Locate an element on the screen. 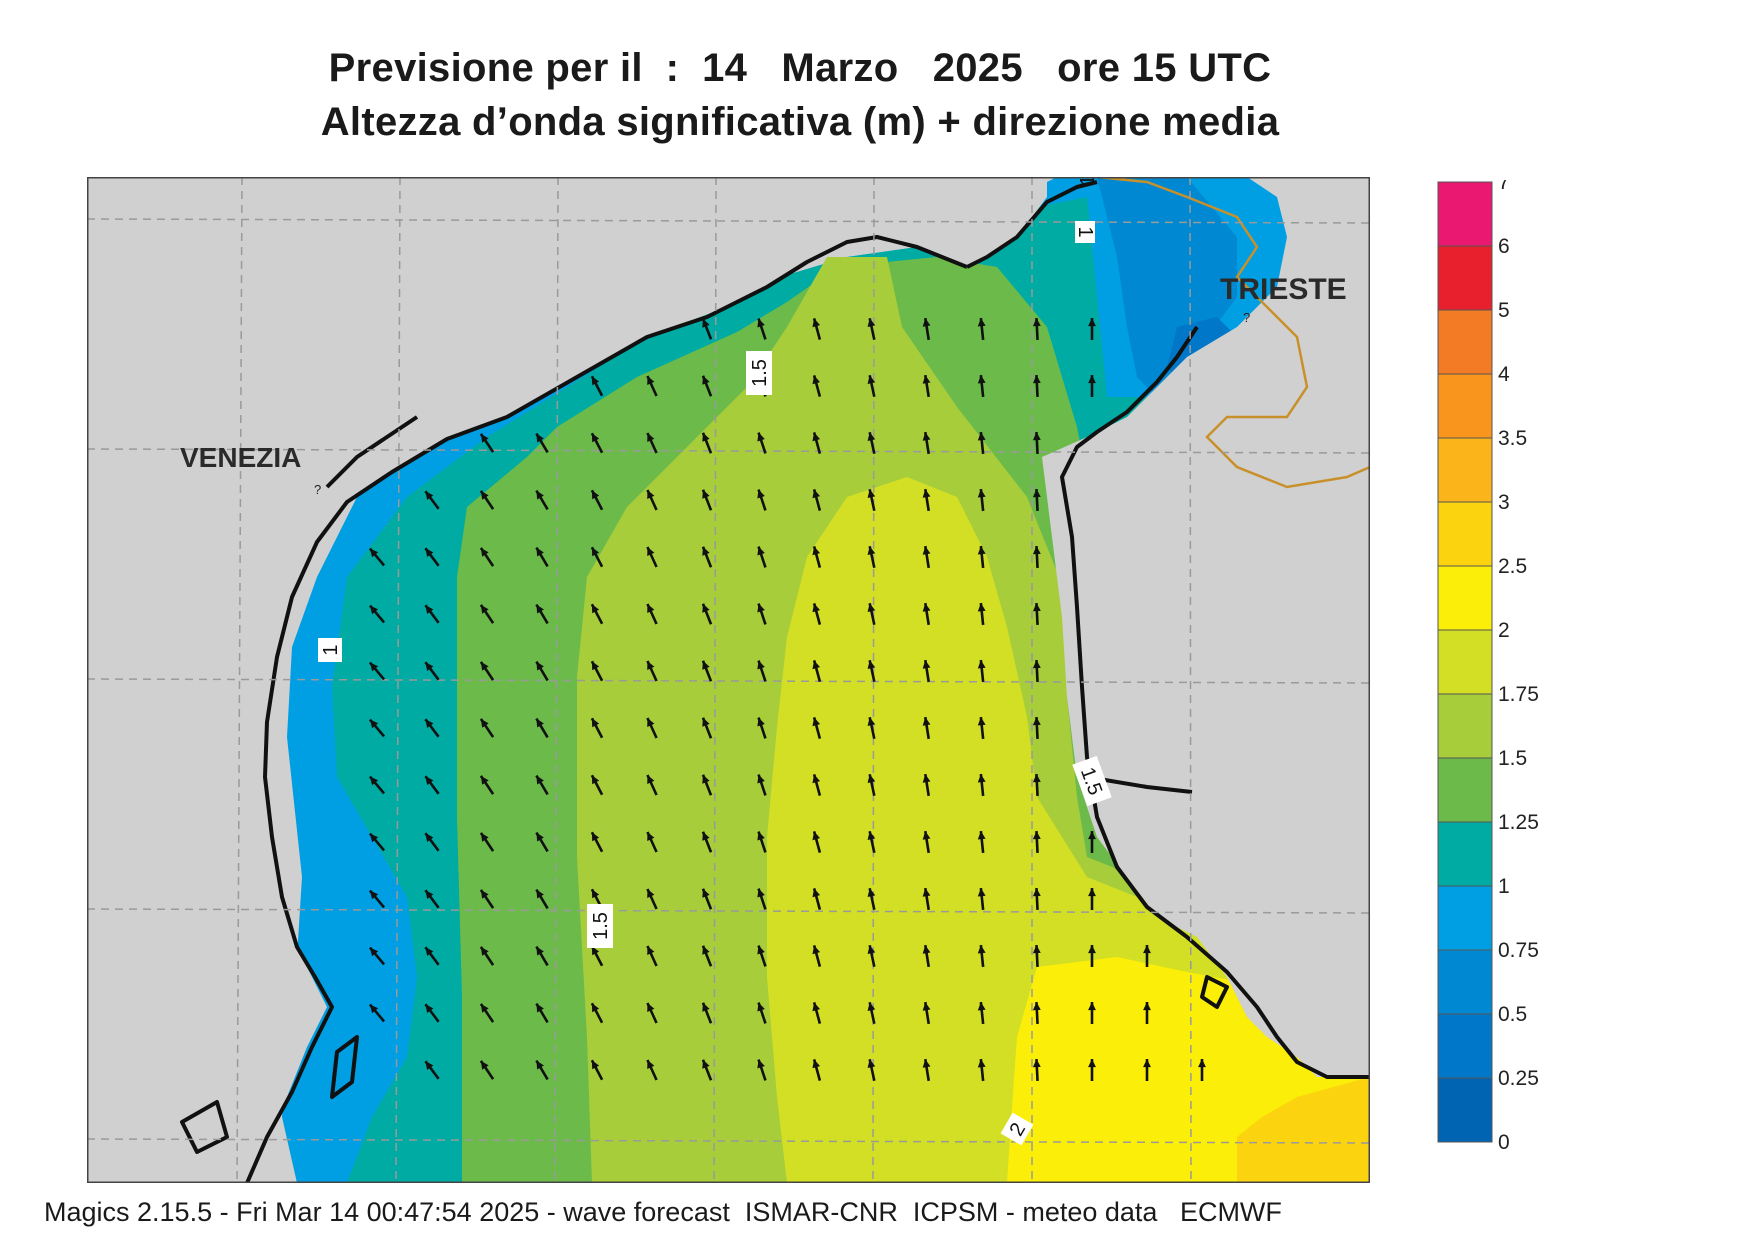 The height and width of the screenshot is (1242, 1755). legend-level-label: 1.5 is located at coordinates (1512, 758).